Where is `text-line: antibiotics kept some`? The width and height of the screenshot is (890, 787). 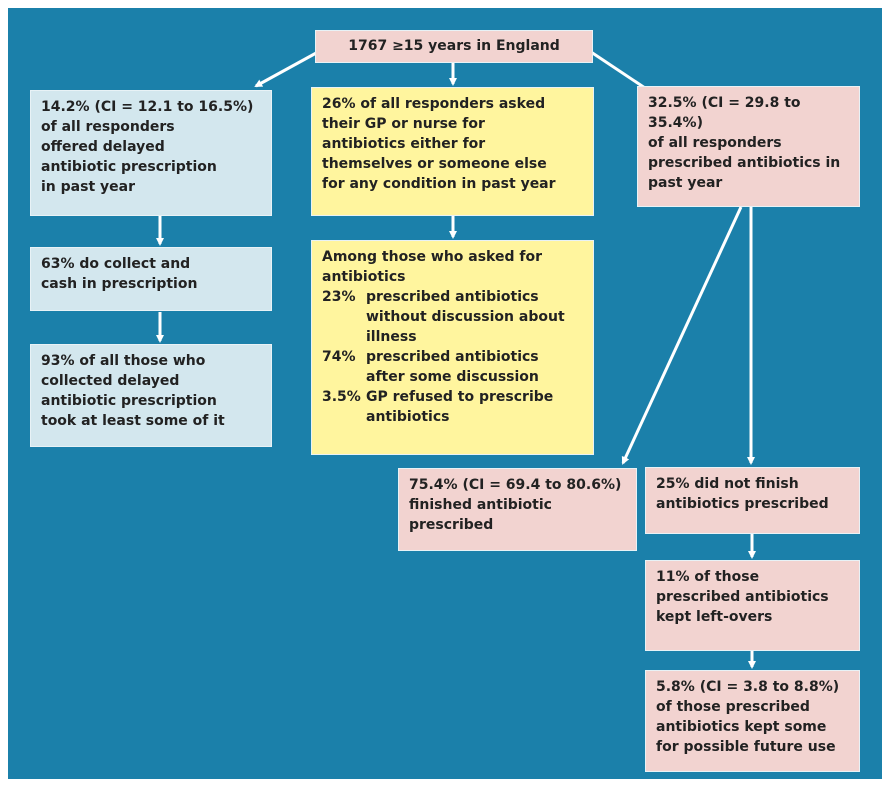 text-line: antibiotics kept some is located at coordinates (741, 727).